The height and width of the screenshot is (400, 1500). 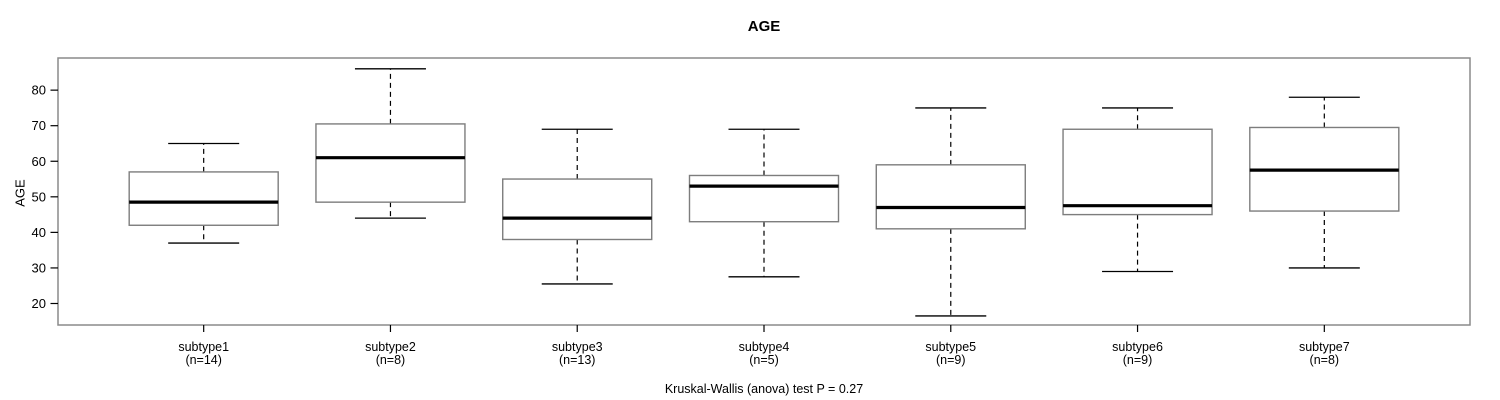 I want to click on y-tick-label: 70, so click(x=39, y=125).